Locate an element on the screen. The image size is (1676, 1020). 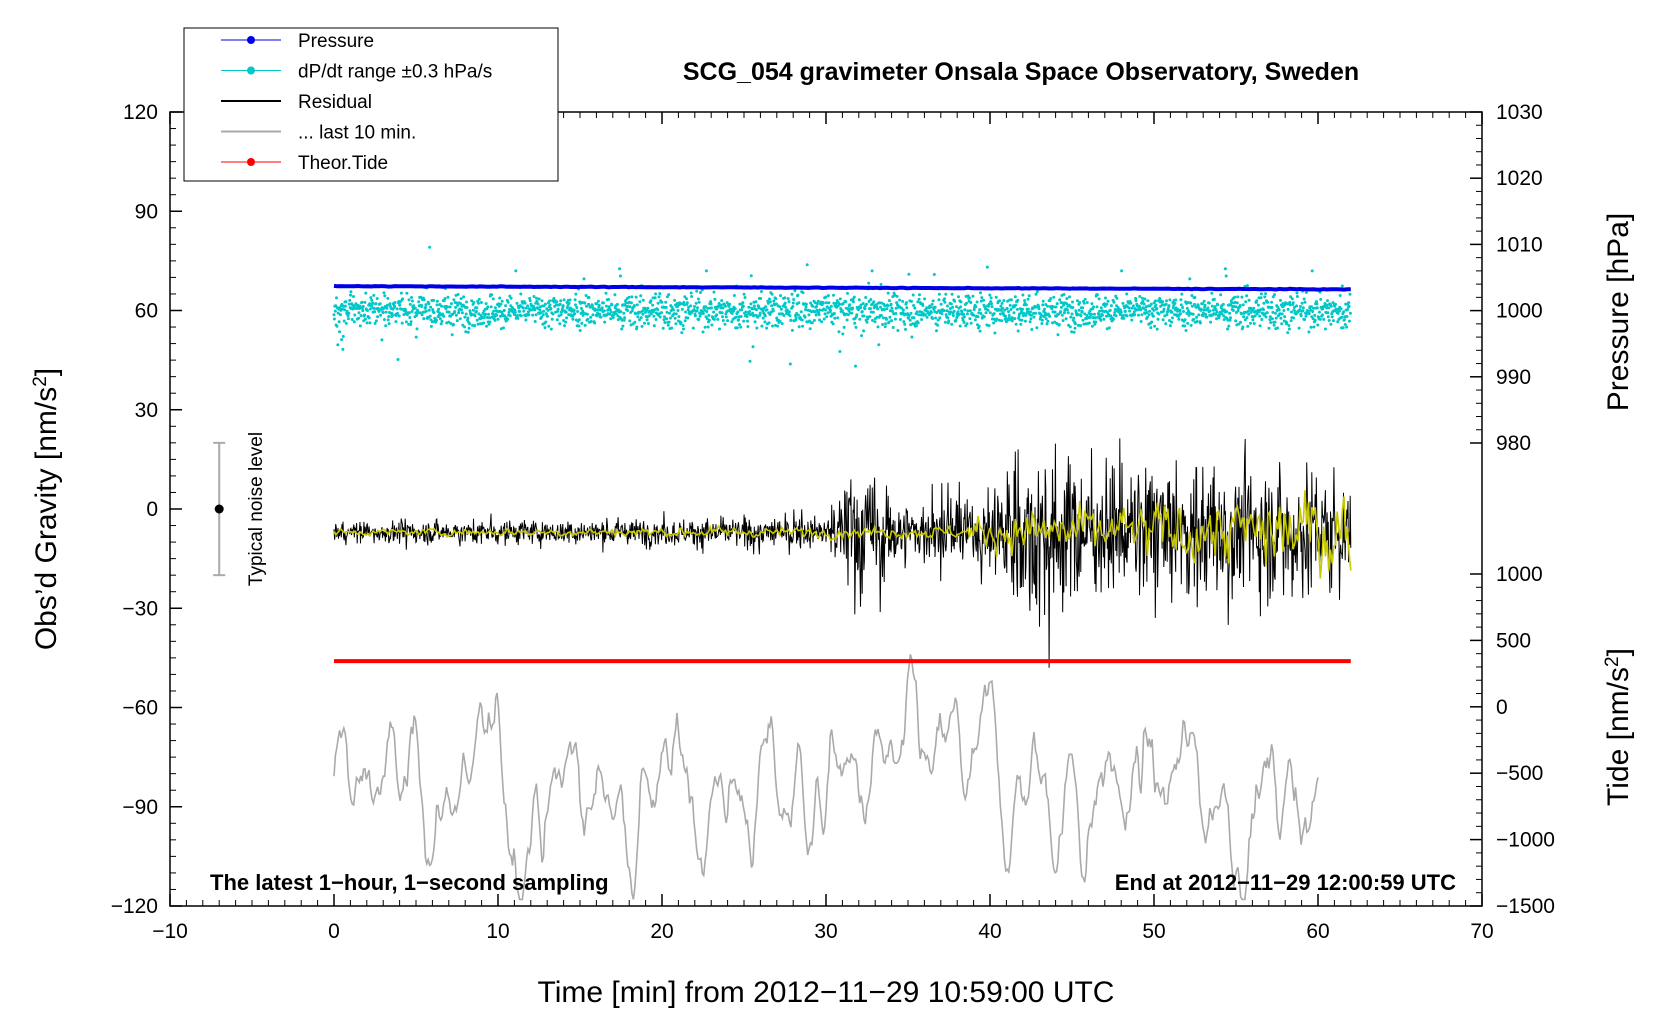
y-axis-left-title-main: Obs’d Gravity [nm/s is located at coordinates (46, 518).